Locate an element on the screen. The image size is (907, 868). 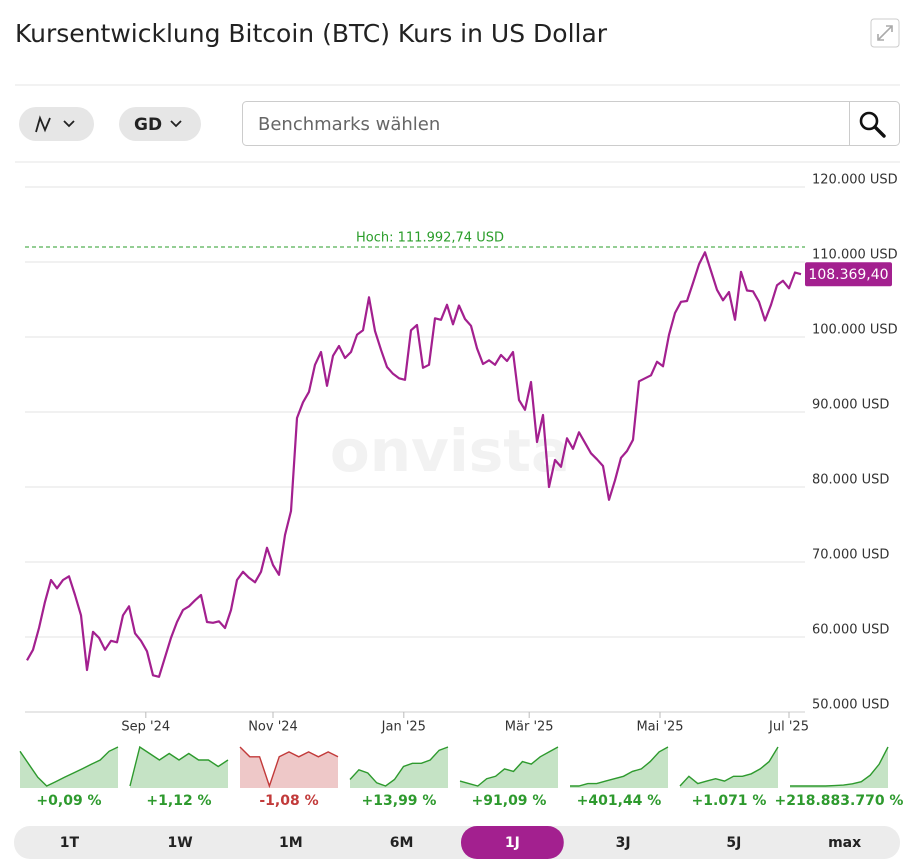
period-label: 6M is located at coordinates (402, 843).